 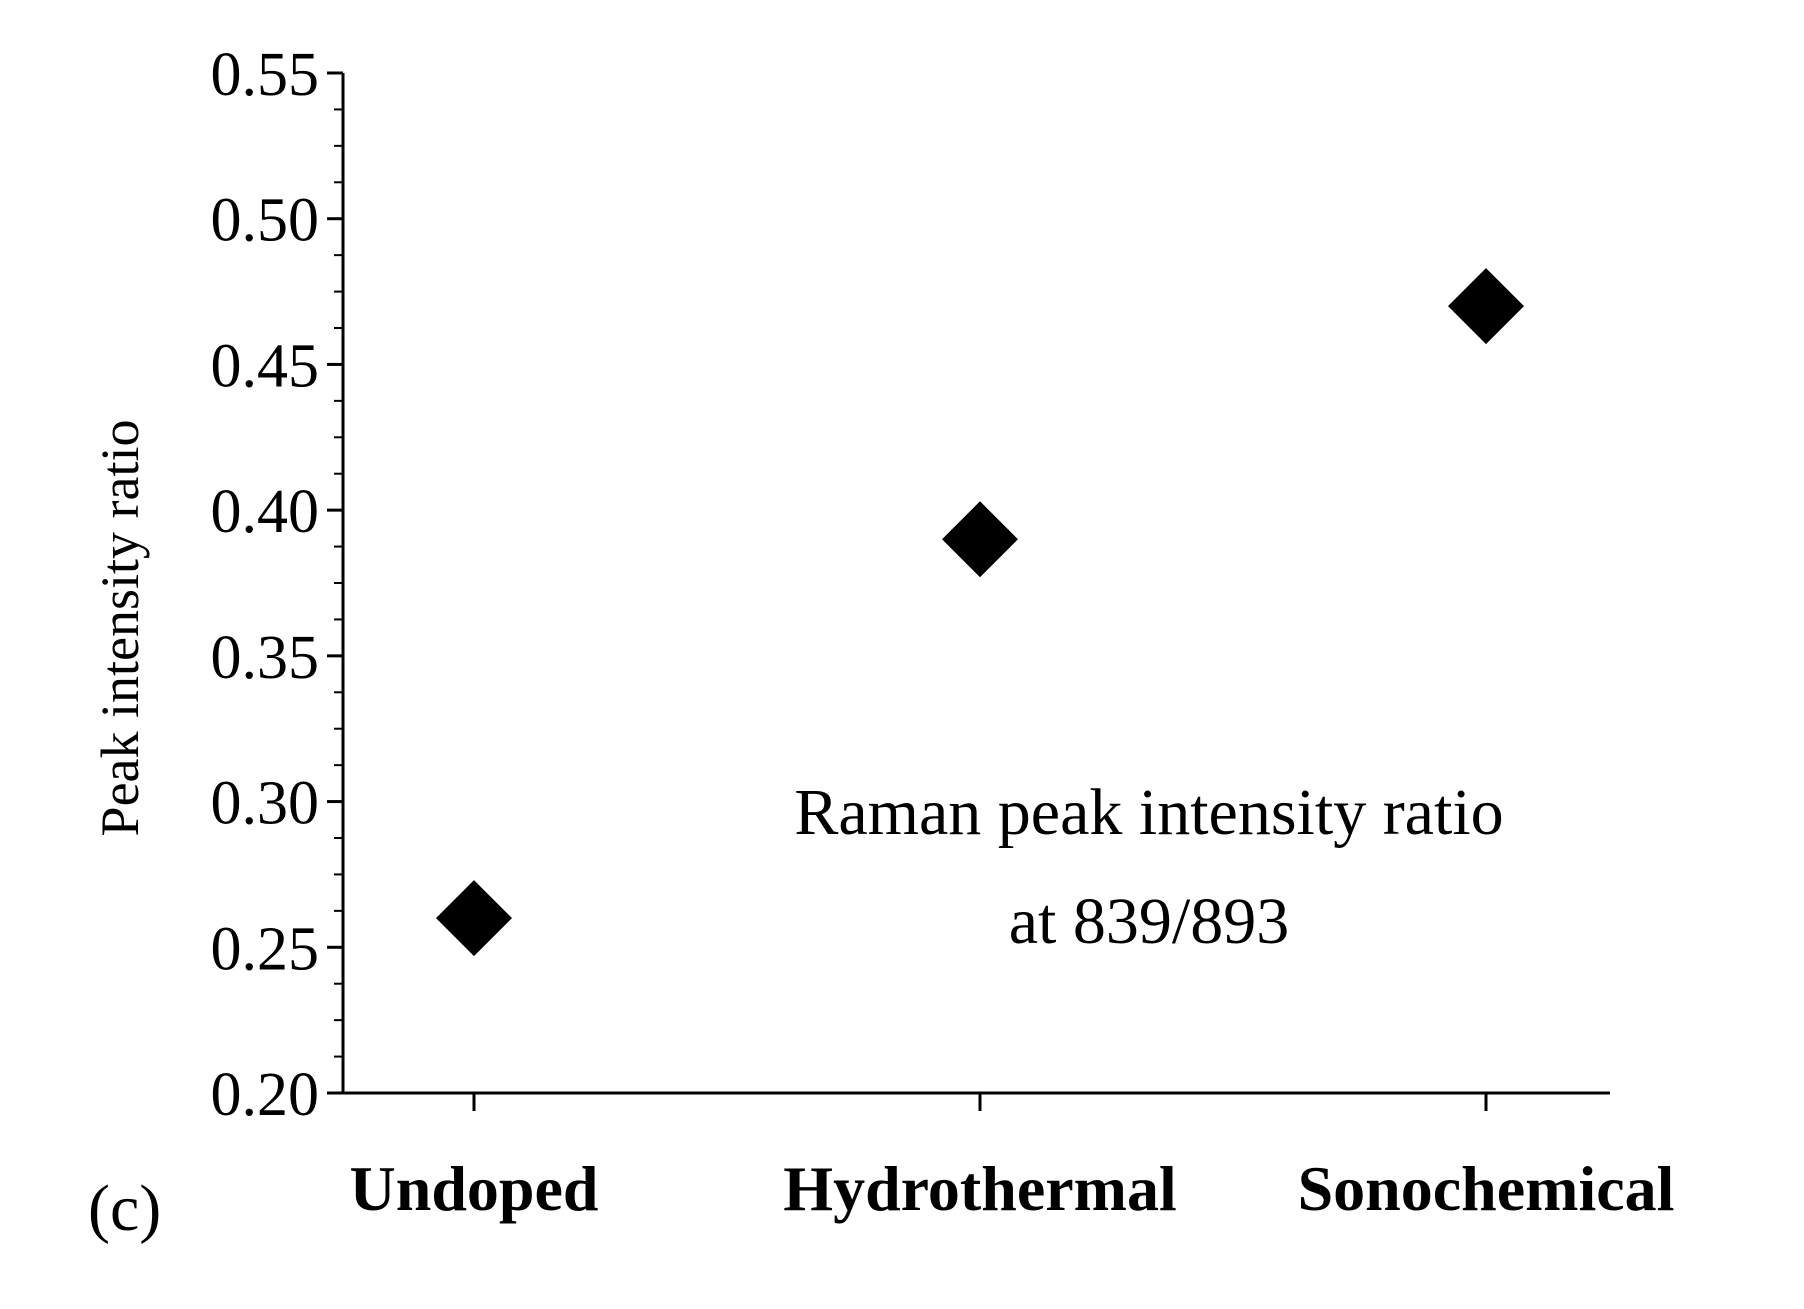 I want to click on y-tick-label: 0.50, so click(x=265, y=221).